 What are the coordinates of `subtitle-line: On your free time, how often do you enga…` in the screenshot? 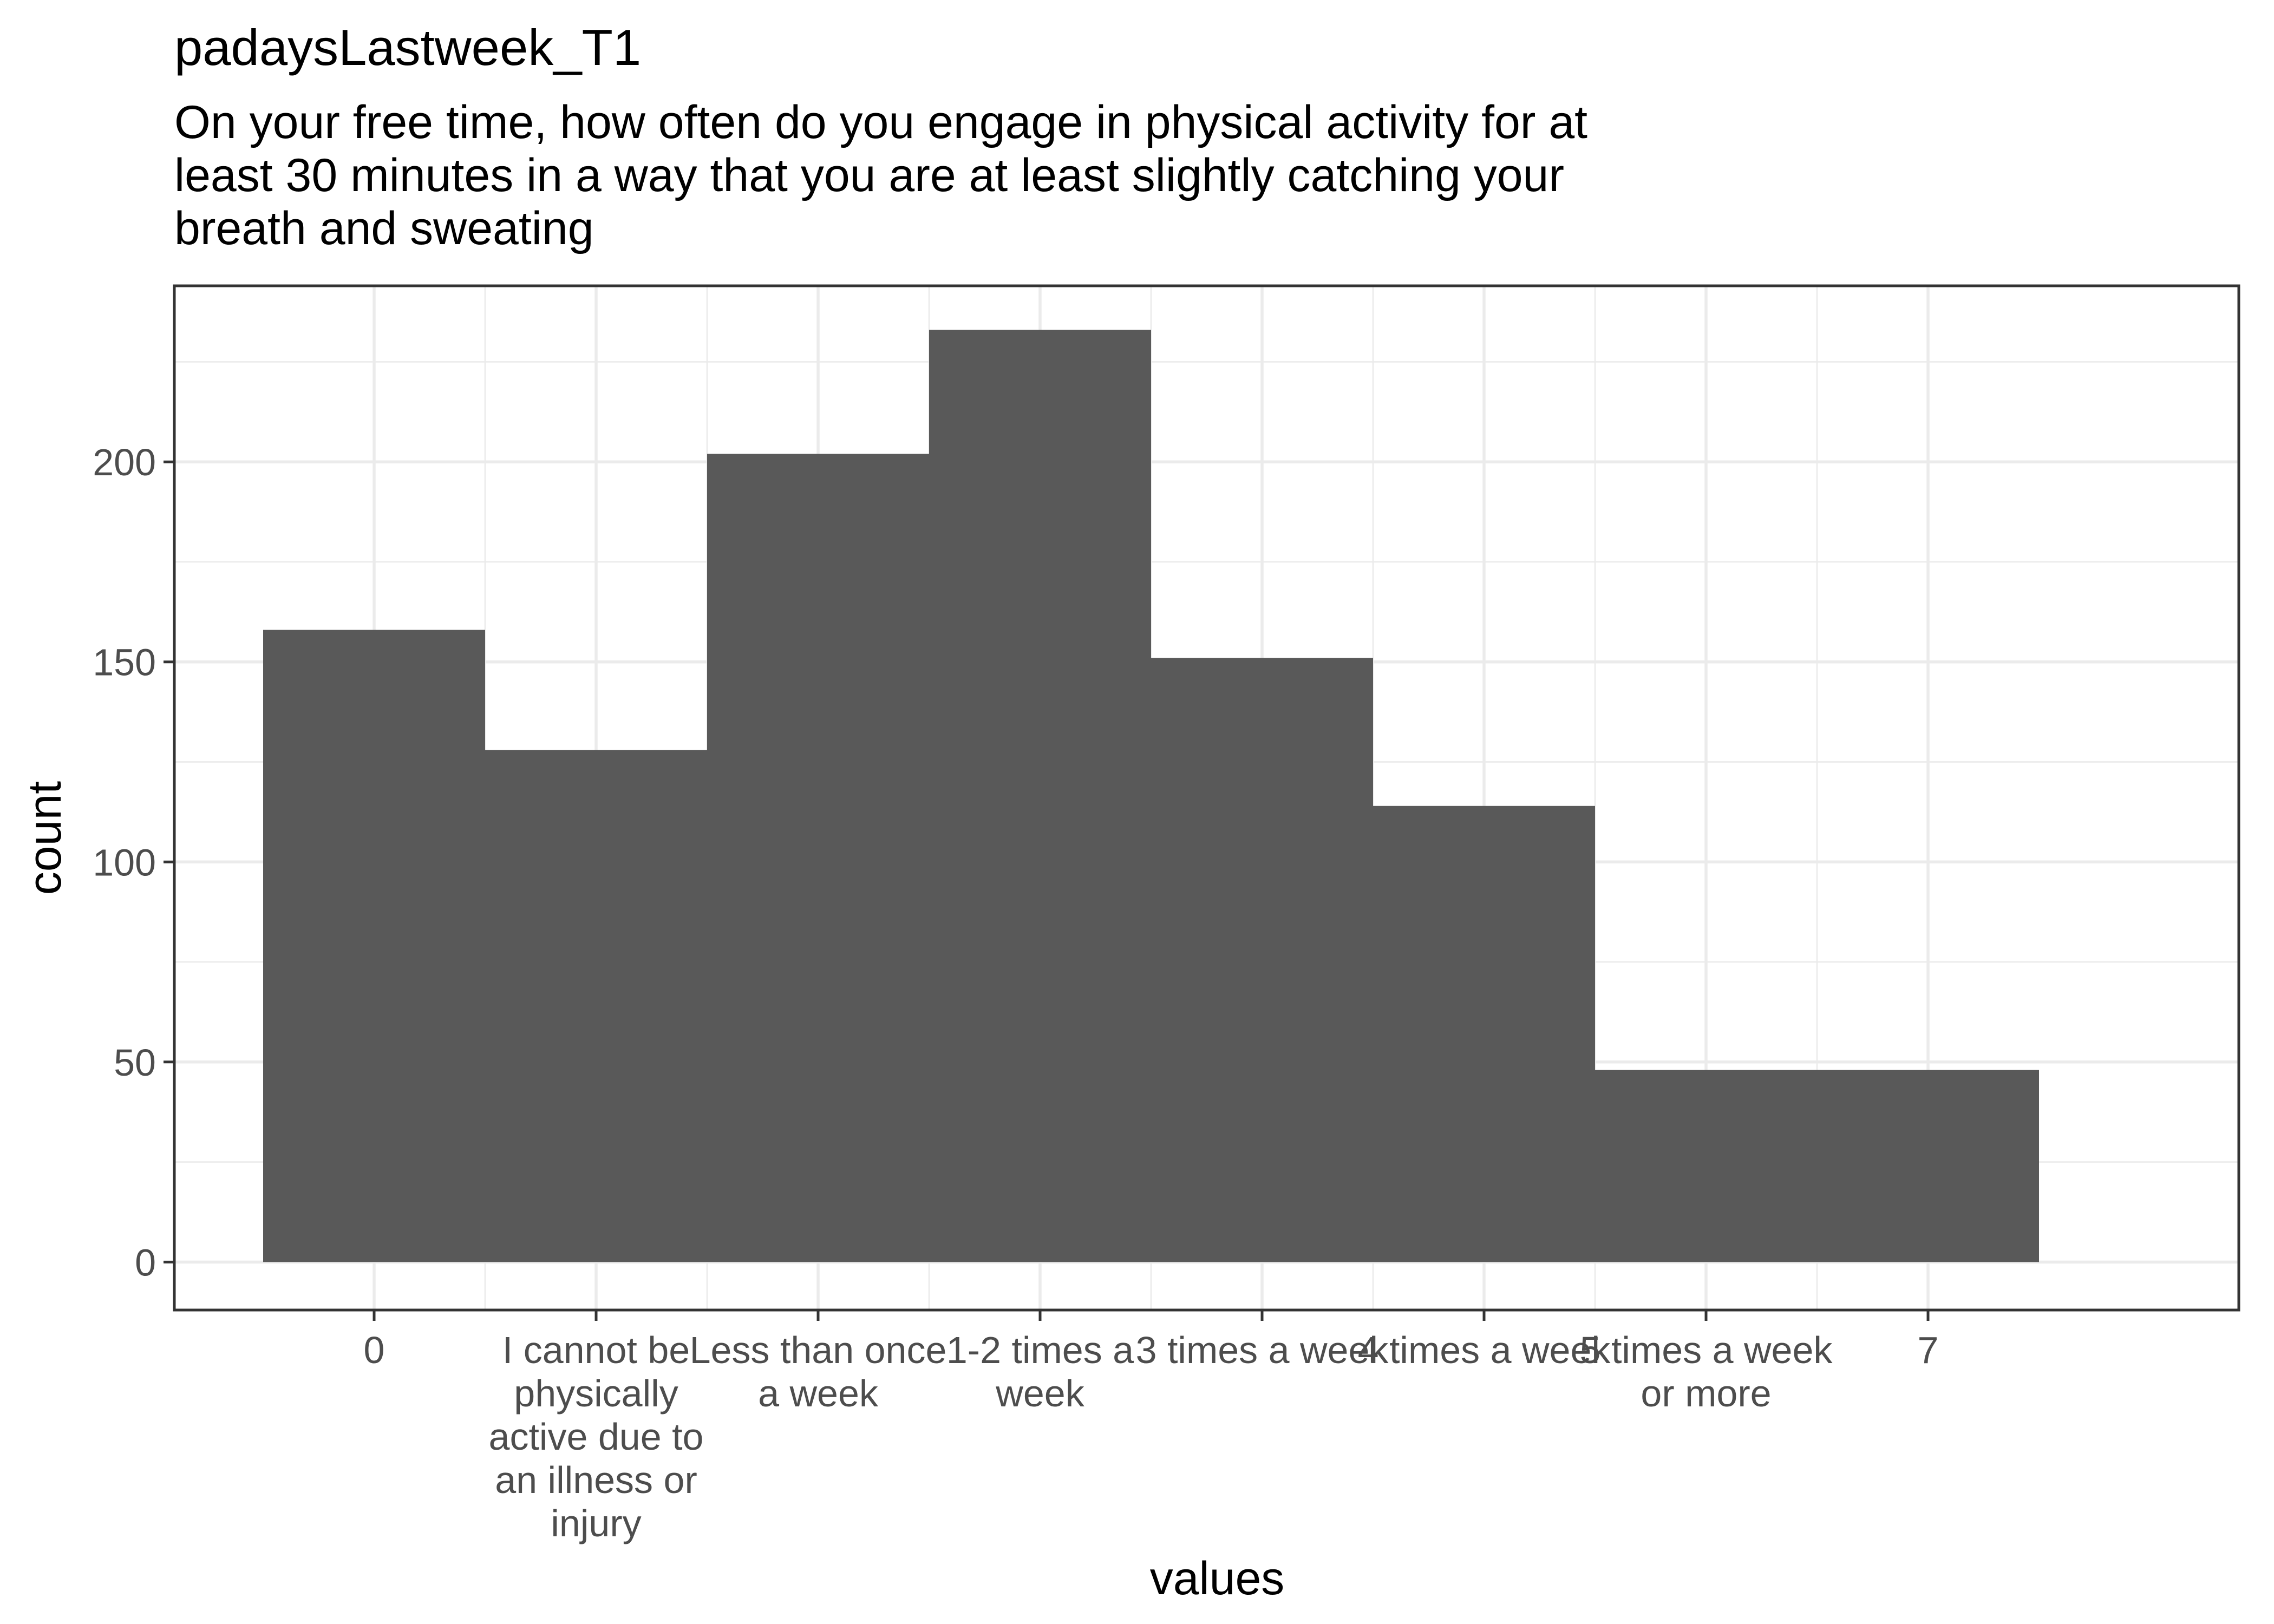 It's located at (881, 122).